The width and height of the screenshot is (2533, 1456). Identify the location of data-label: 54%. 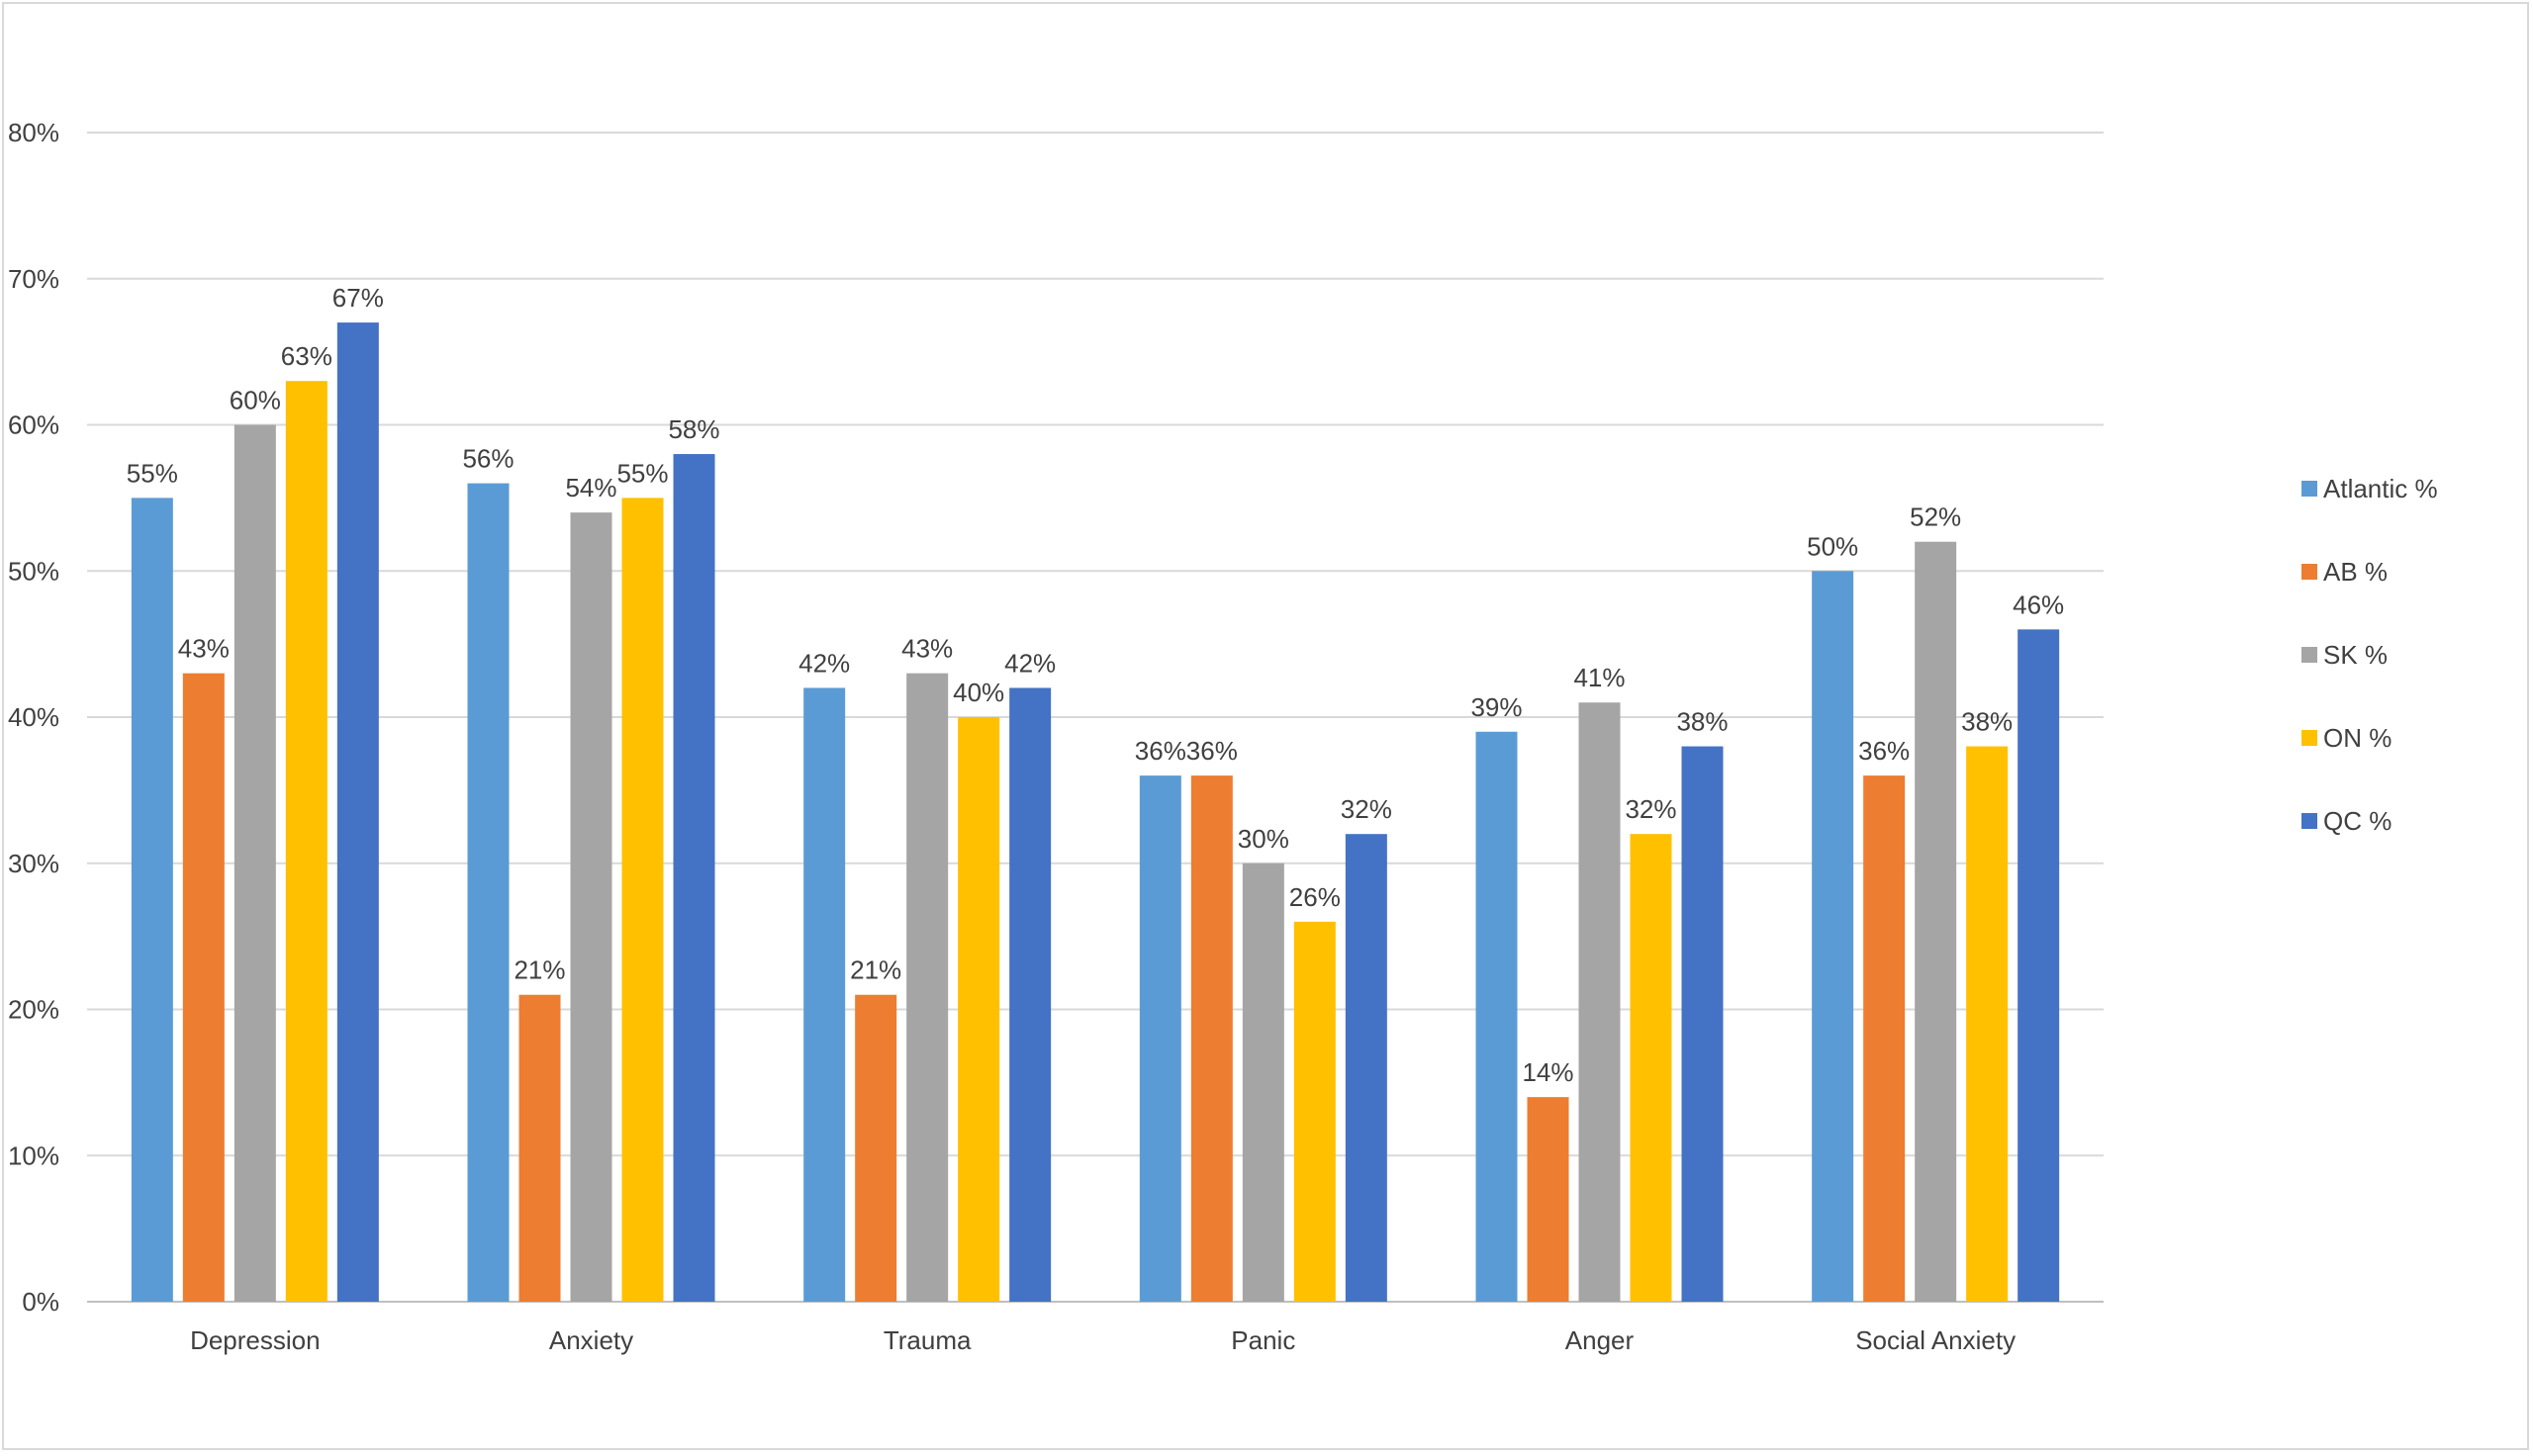
(590, 487).